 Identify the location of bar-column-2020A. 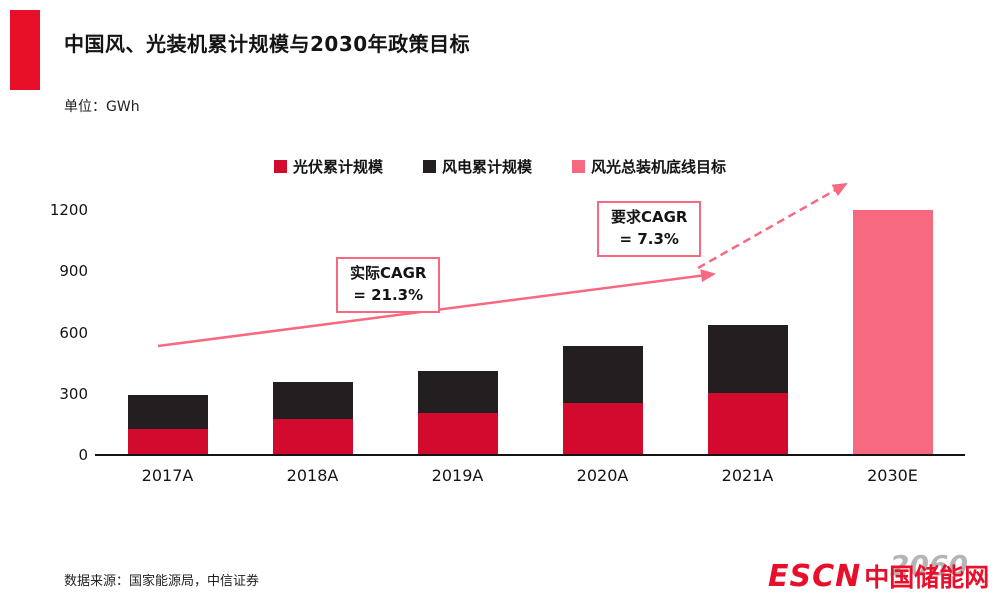
(602, 302).